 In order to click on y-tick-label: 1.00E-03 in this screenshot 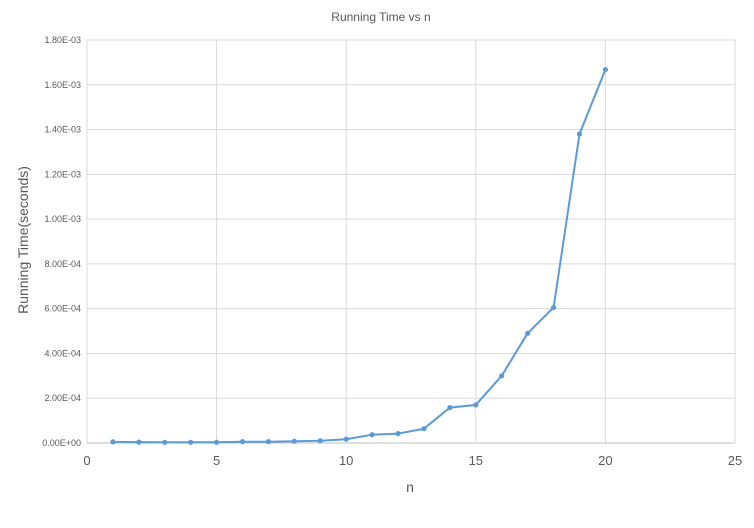, I will do `click(62, 219)`.